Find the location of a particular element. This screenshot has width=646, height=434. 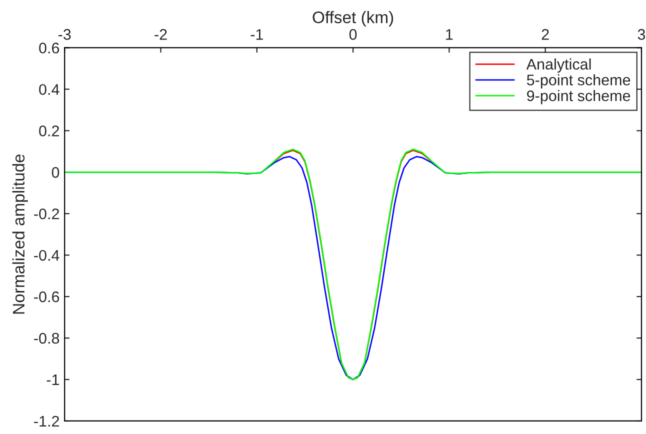

y-tick-label: -1 is located at coordinates (52, 380).